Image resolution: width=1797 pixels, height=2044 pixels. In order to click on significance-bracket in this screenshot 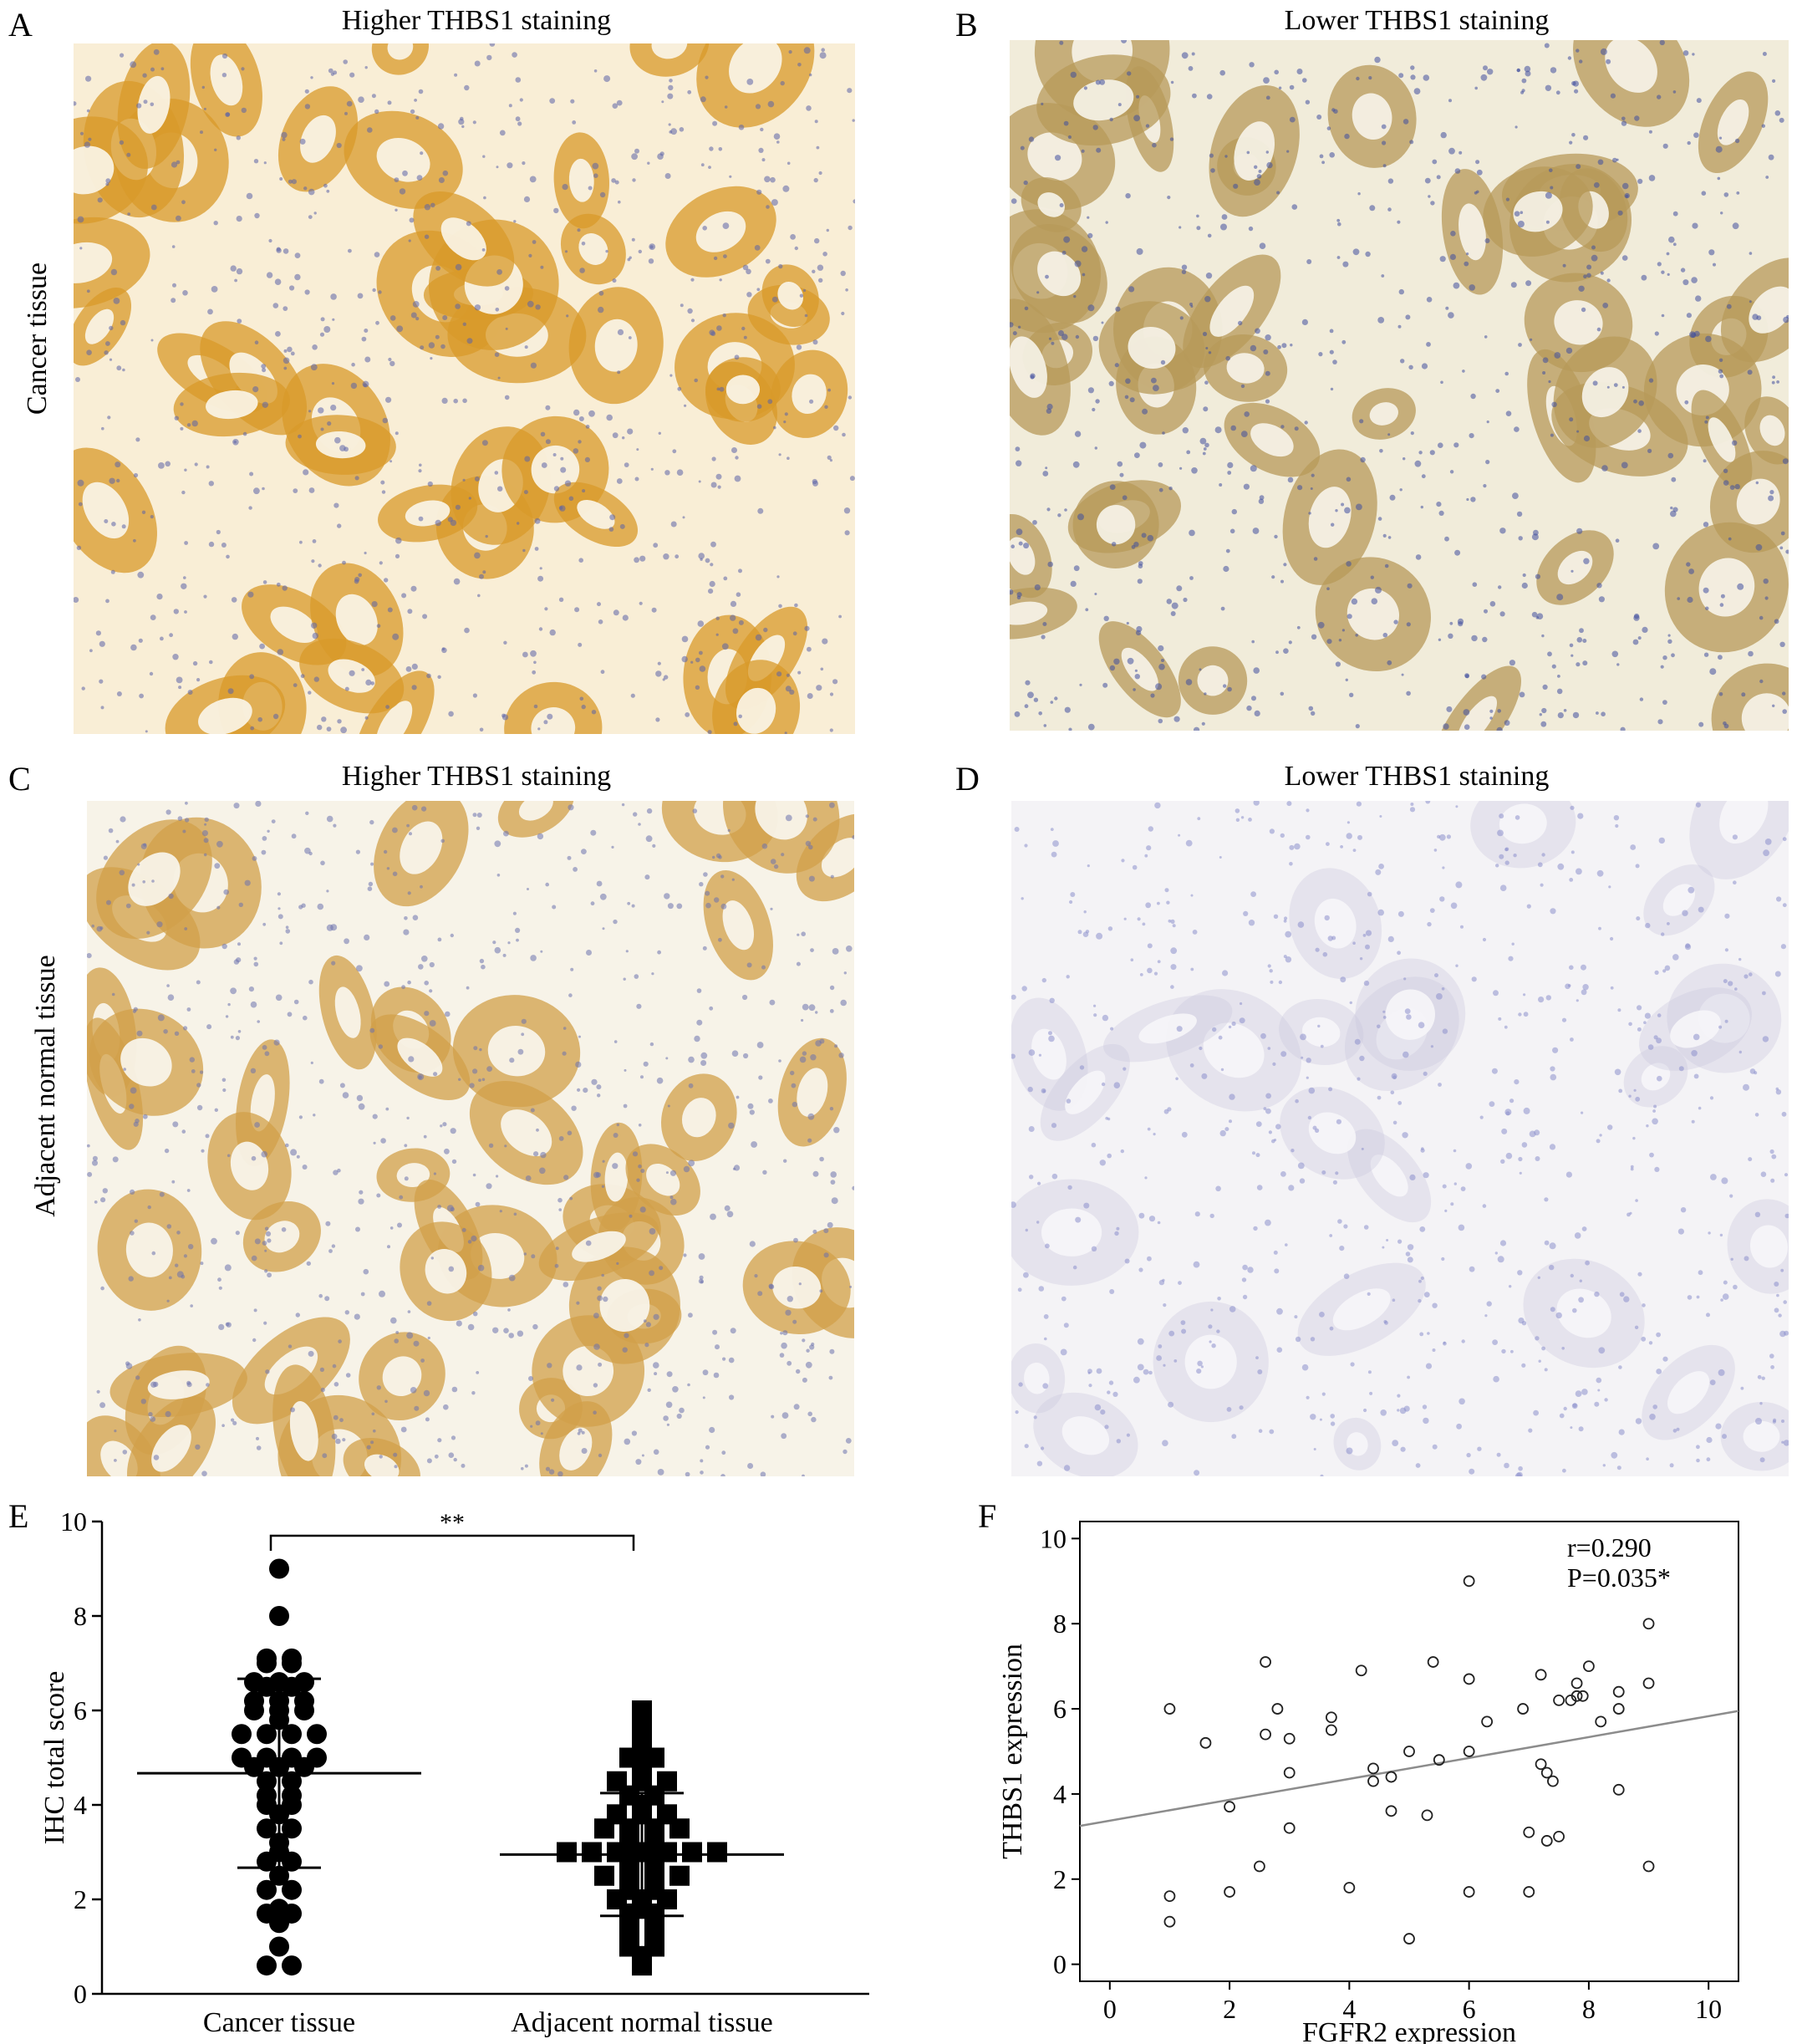, I will do `click(452, 1542)`.